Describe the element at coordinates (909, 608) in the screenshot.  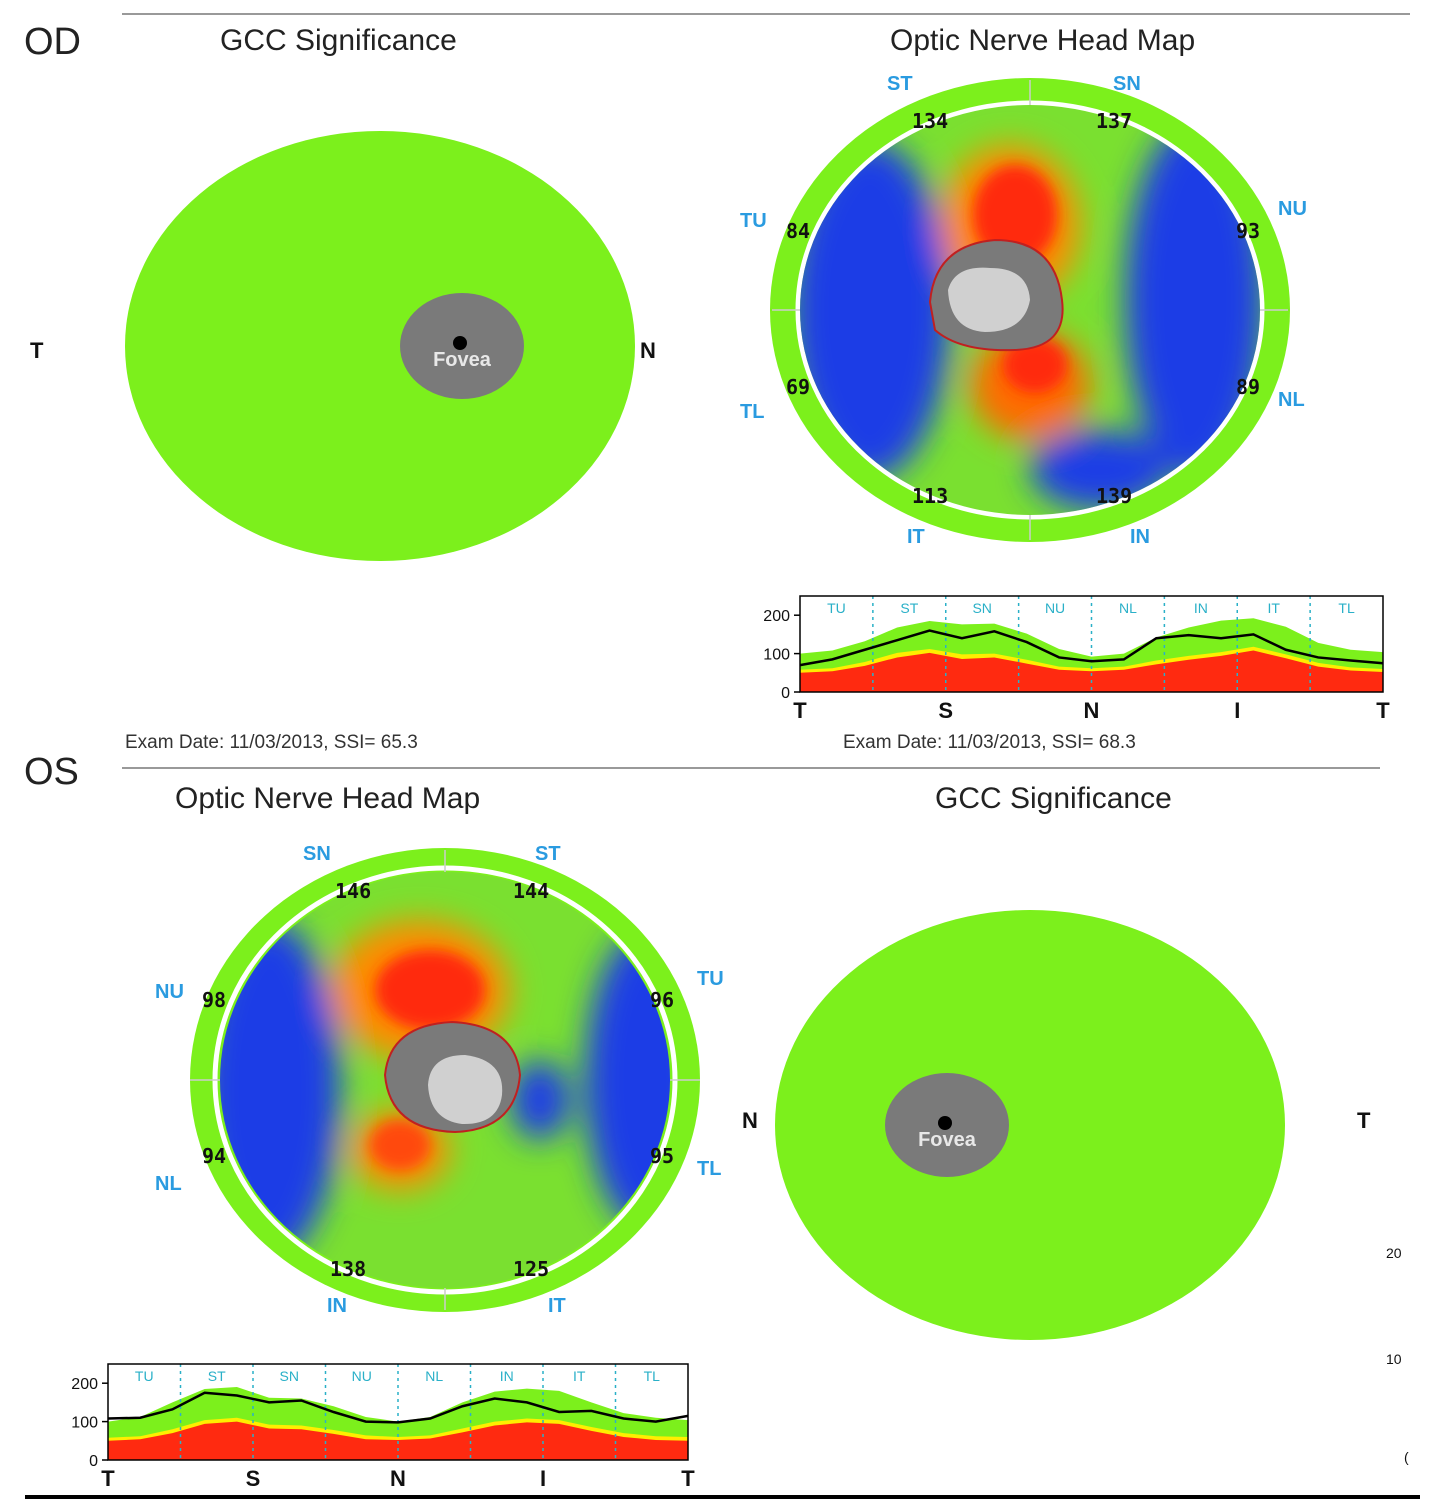
I see `od-graph-sector-label: ST` at that location.